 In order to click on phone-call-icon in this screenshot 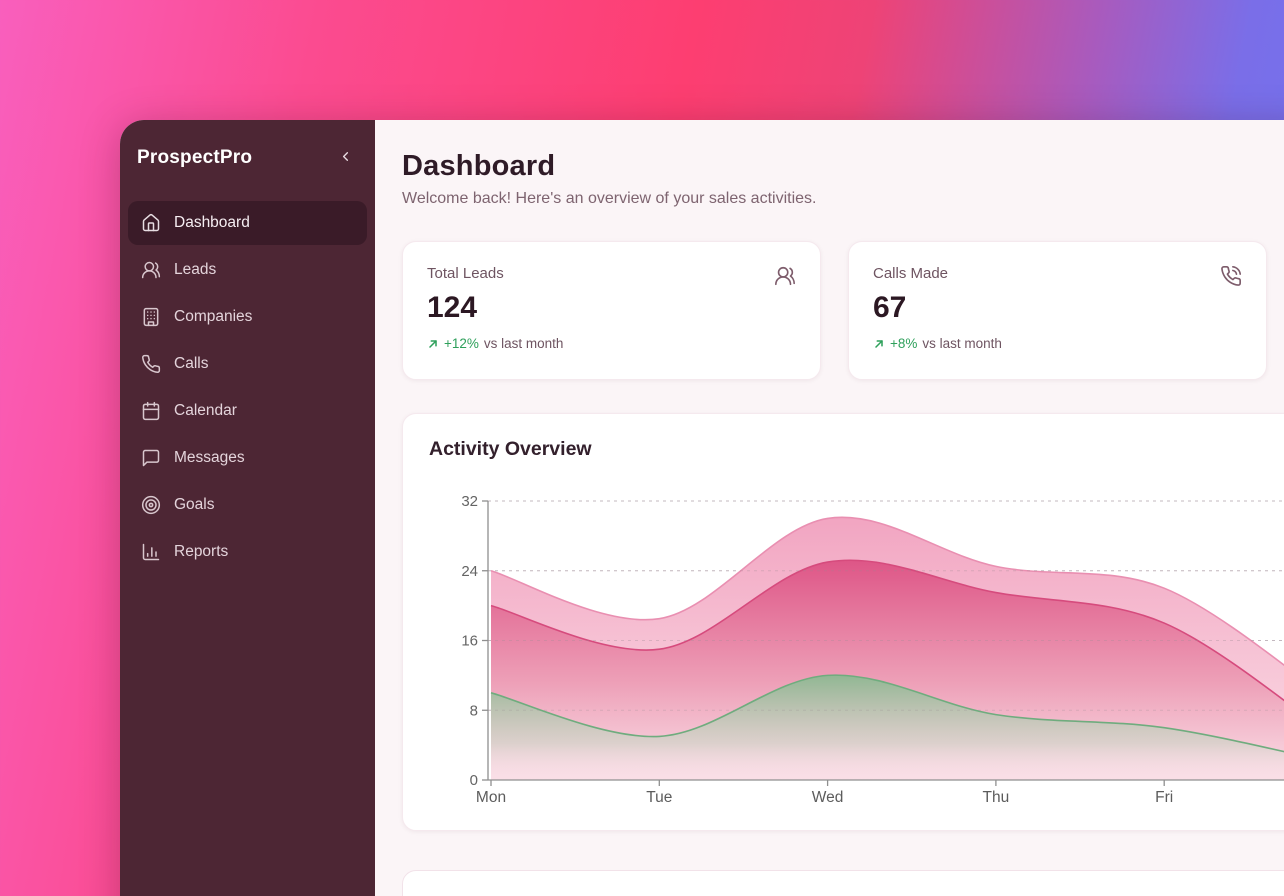, I will do `click(1231, 276)`.